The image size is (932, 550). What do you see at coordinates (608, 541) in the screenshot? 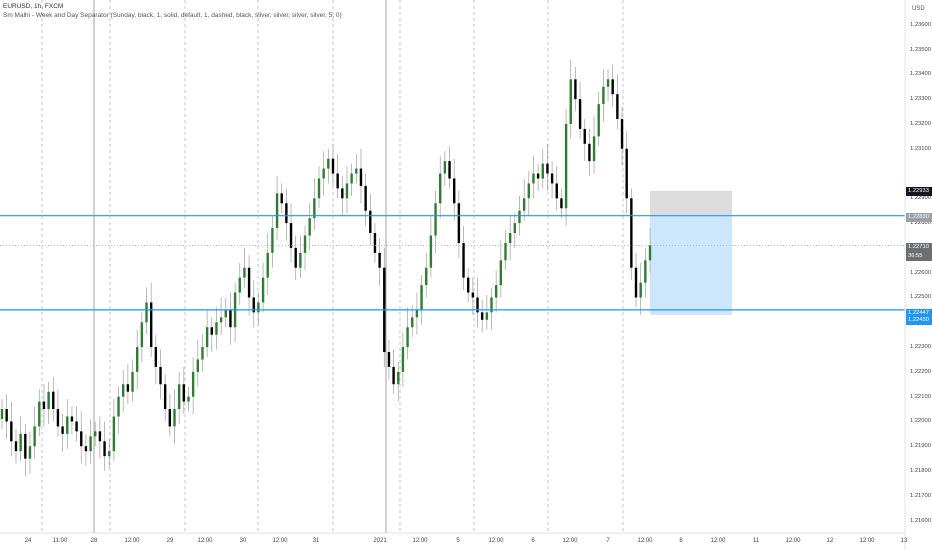
I see `time-tick-label: 7` at bounding box center [608, 541].